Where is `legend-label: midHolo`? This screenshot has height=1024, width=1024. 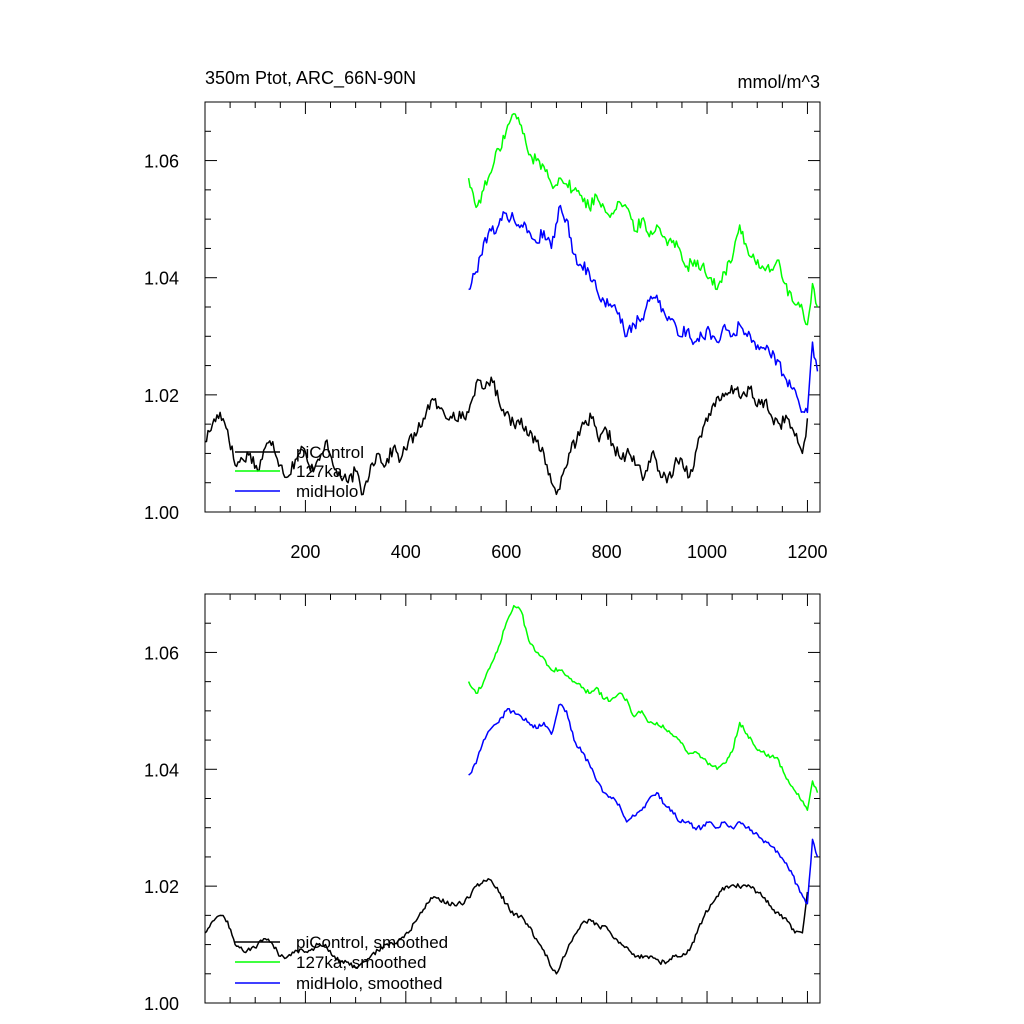 legend-label: midHolo is located at coordinates (327, 491).